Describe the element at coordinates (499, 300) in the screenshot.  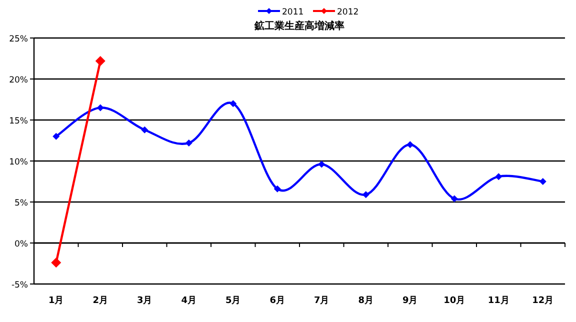
I see `x-tick-label: 11月` at that location.